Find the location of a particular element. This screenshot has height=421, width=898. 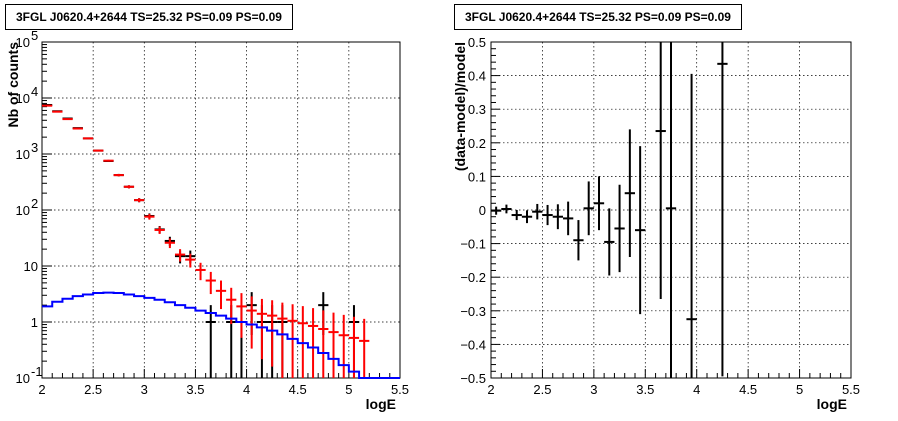

chart0-y-tick-exponent: 3 is located at coordinates (34, 147).